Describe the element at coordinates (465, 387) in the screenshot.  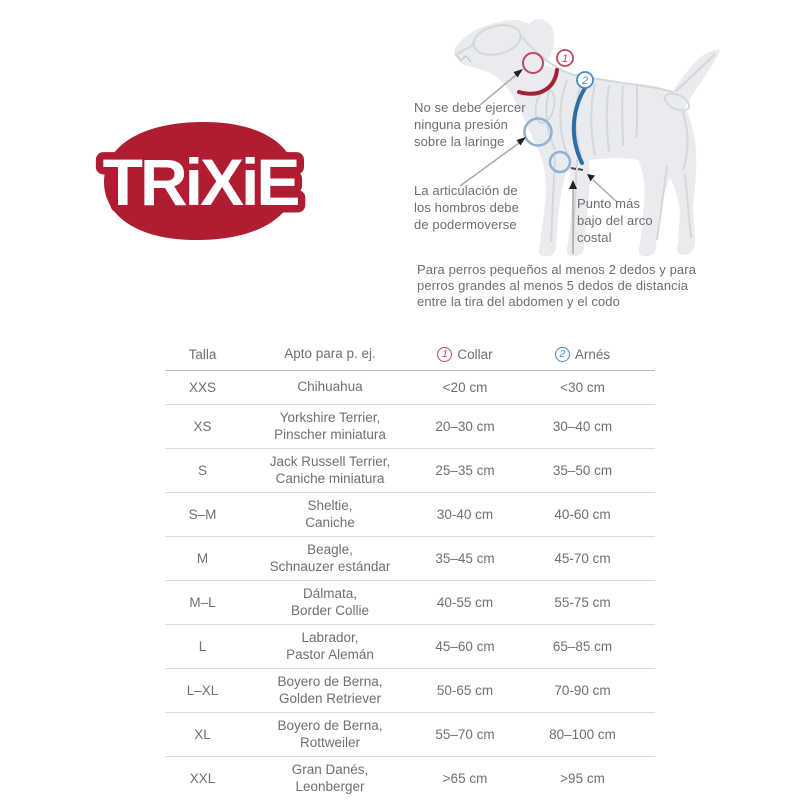
I see `collar-cell: <20 cm` at that location.